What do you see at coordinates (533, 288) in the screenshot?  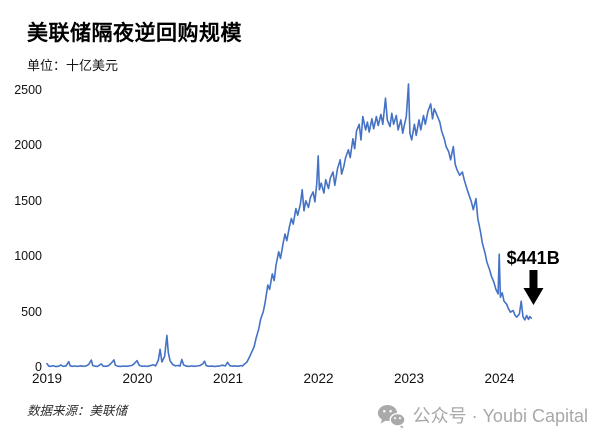 I see `down-arrow-icon` at bounding box center [533, 288].